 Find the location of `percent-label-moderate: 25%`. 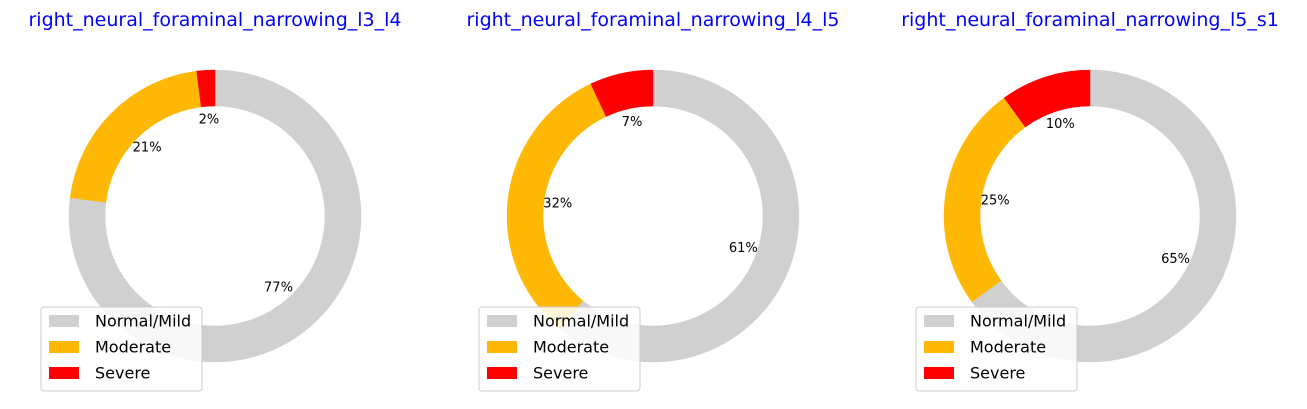

percent-label-moderate: 25% is located at coordinates (995, 200).